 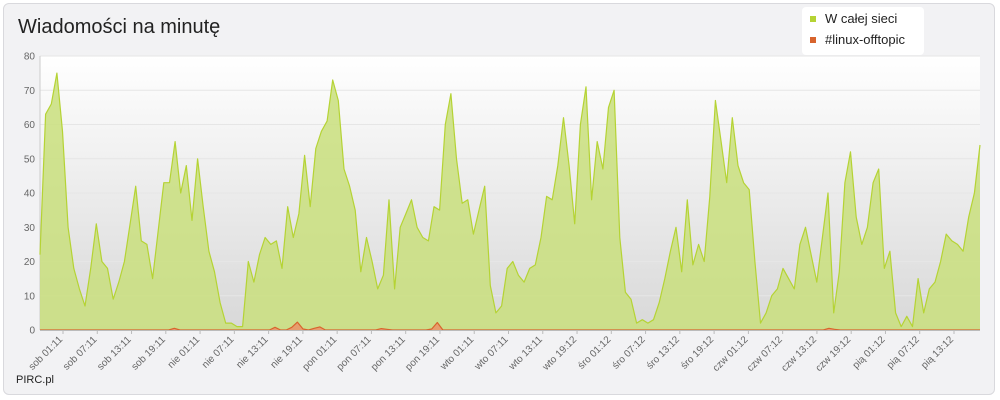 I want to click on x-tick-label: sob 07:11, so click(x=80, y=353).